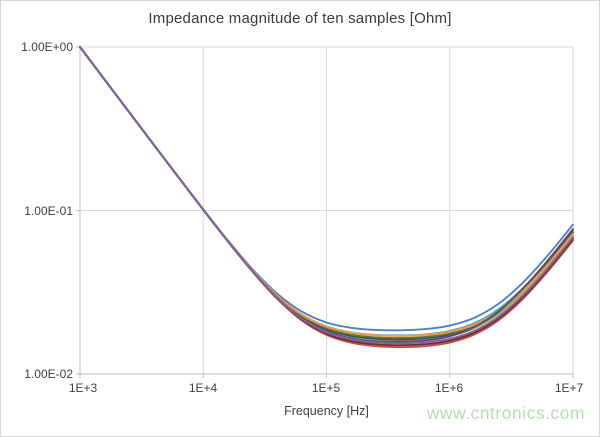 This screenshot has height=437, width=600. What do you see at coordinates (203, 388) in the screenshot?
I see `x-tick-label: 1E+4` at bounding box center [203, 388].